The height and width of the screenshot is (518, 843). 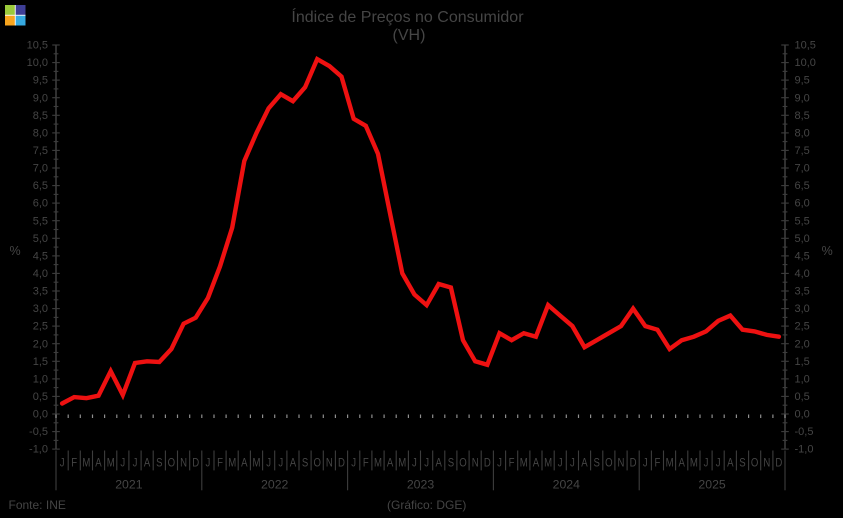 I want to click on svg-text: 2024, so click(x=567, y=485).